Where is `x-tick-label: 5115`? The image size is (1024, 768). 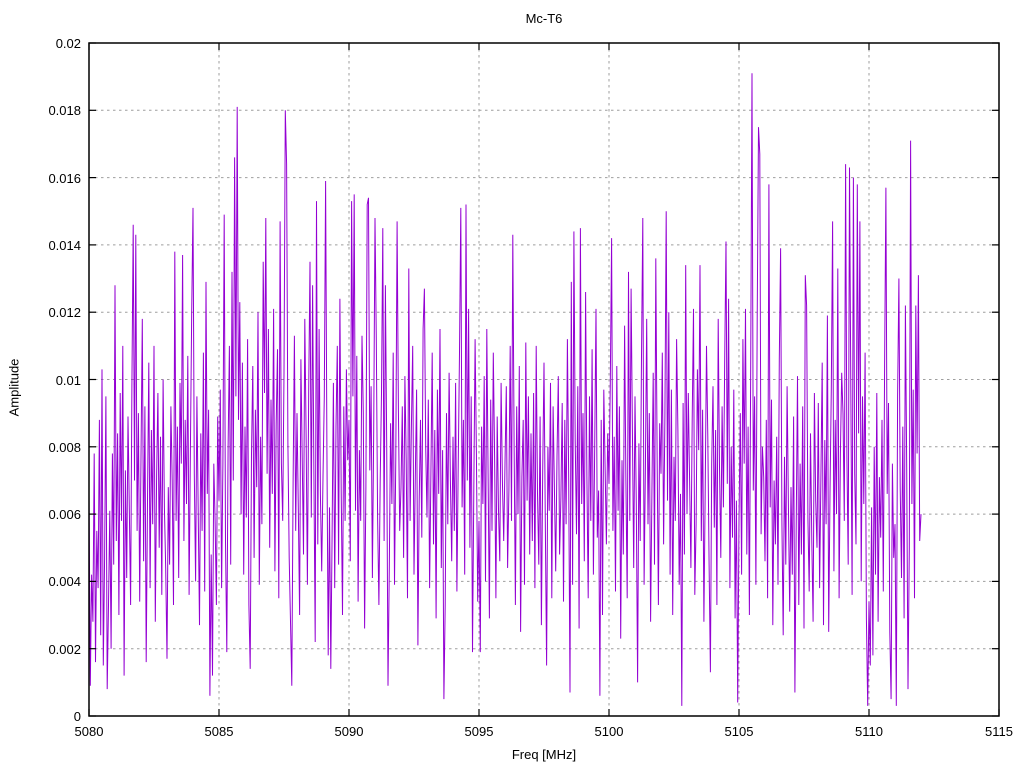 x-tick-label: 5115 is located at coordinates (999, 731).